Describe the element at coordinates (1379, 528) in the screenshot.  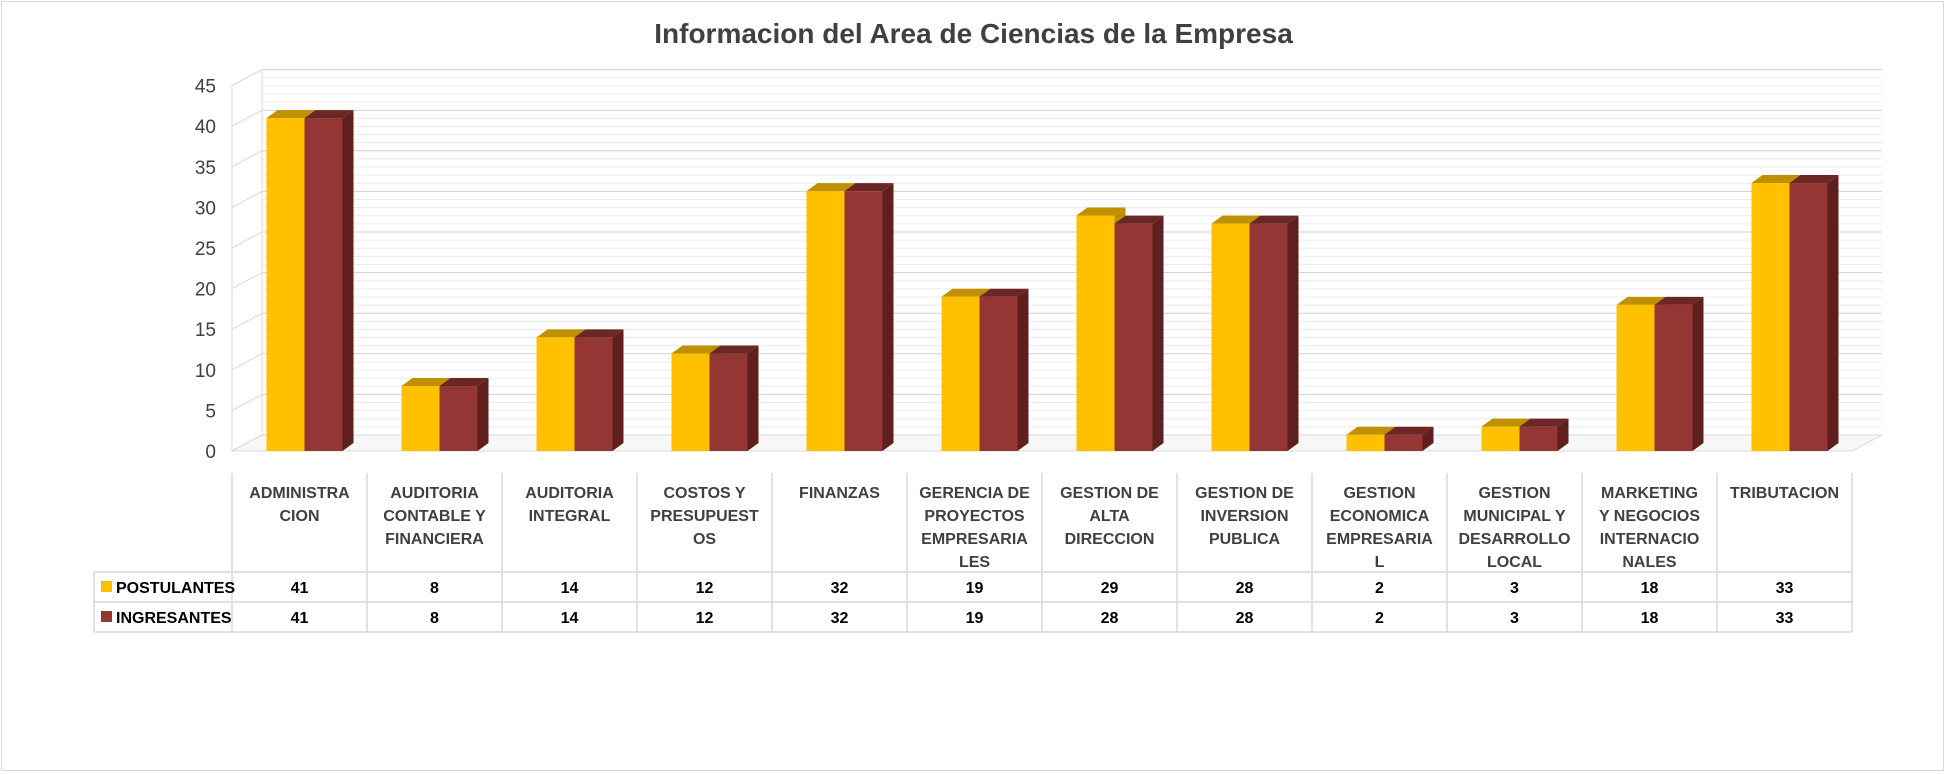
I see `category-label: GESTION ECONOMICA EMPRESARIA L` at that location.